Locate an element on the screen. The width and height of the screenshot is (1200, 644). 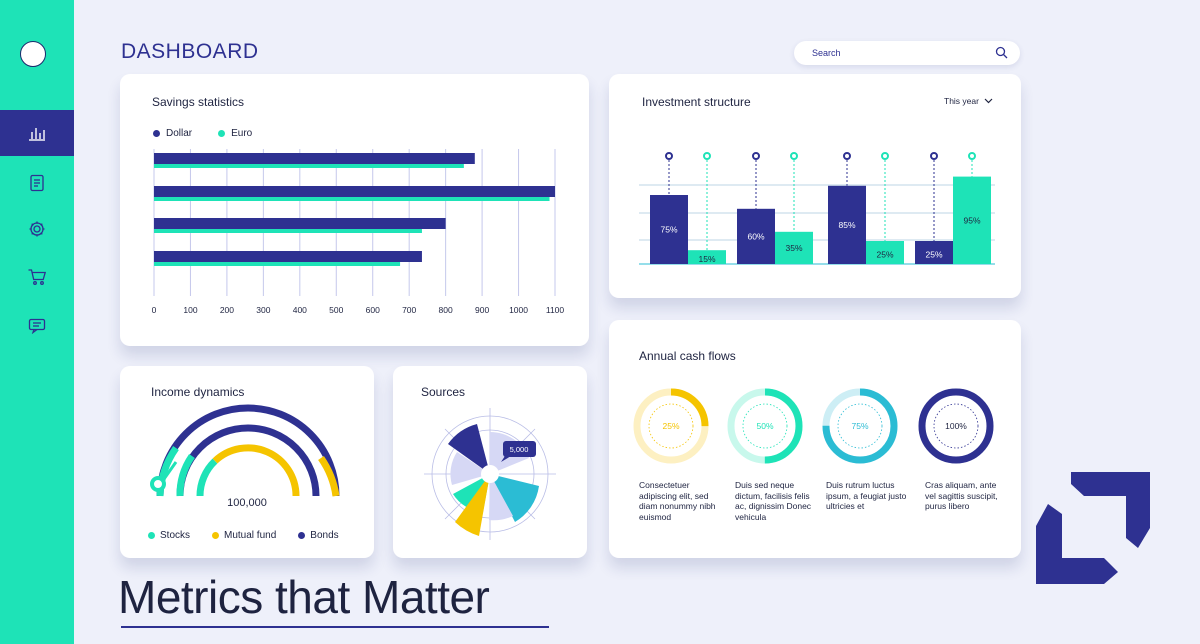
bonds-arc-outer is located at coordinates (248, 450).